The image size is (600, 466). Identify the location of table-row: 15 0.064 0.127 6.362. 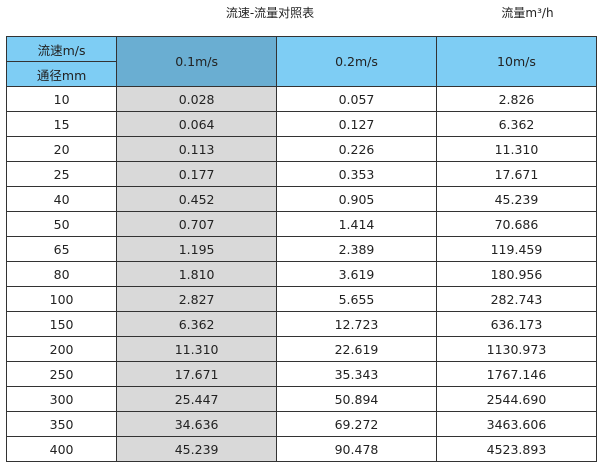
(301, 124).